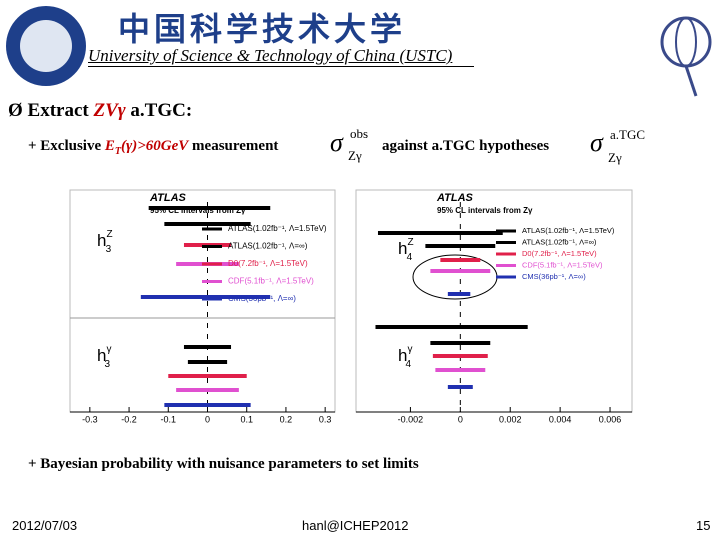 The height and width of the screenshot is (540, 720). What do you see at coordinates (628, 134) in the screenshot?
I see `sigma-sup: a.TGC` at bounding box center [628, 134].